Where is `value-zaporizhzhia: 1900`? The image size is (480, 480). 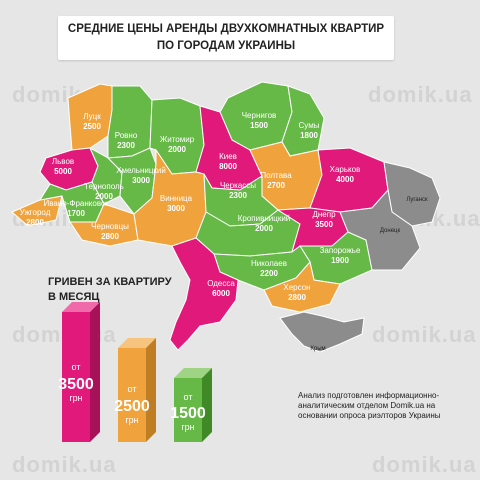 value-zaporizhzhia: 1900 is located at coordinates (340, 260).